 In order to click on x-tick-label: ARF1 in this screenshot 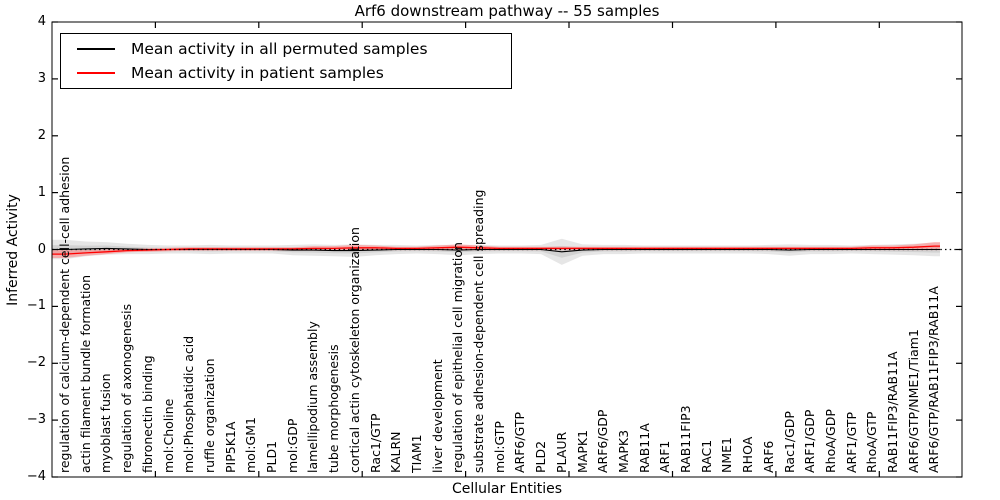, I will do `click(665, 456)`.